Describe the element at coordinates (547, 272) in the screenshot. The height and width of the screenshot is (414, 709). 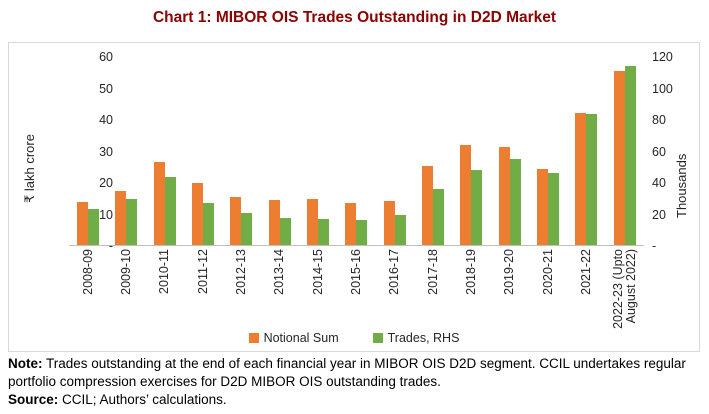
I see `x-axis-label-line: 2020-21` at that location.